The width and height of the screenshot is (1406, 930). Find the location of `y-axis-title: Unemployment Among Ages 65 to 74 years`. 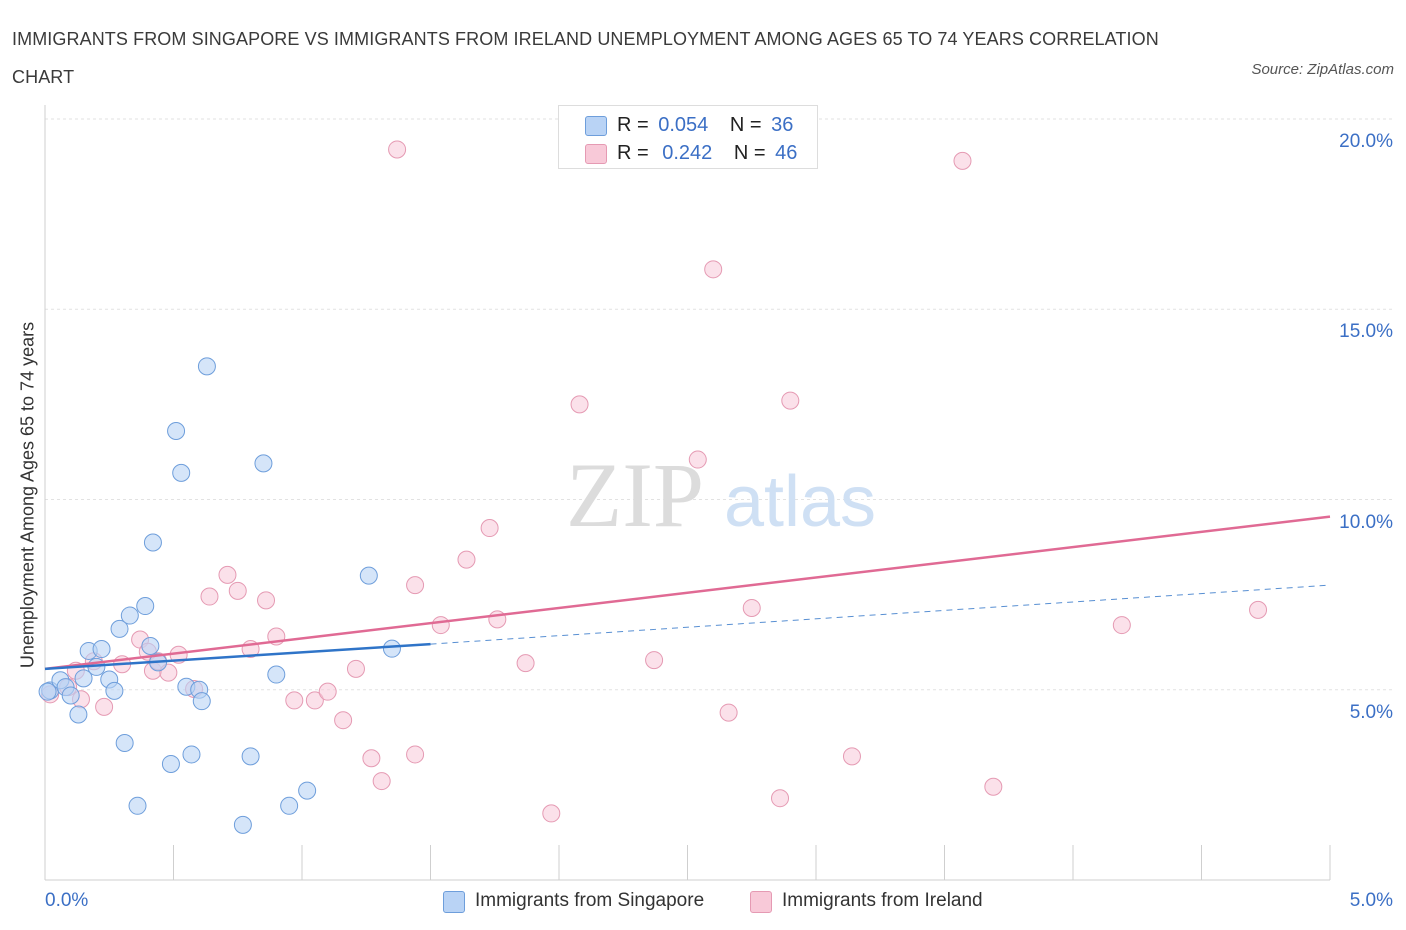

y-axis-title: Unemployment Among Ages 65 to 74 years is located at coordinates (27, 495).